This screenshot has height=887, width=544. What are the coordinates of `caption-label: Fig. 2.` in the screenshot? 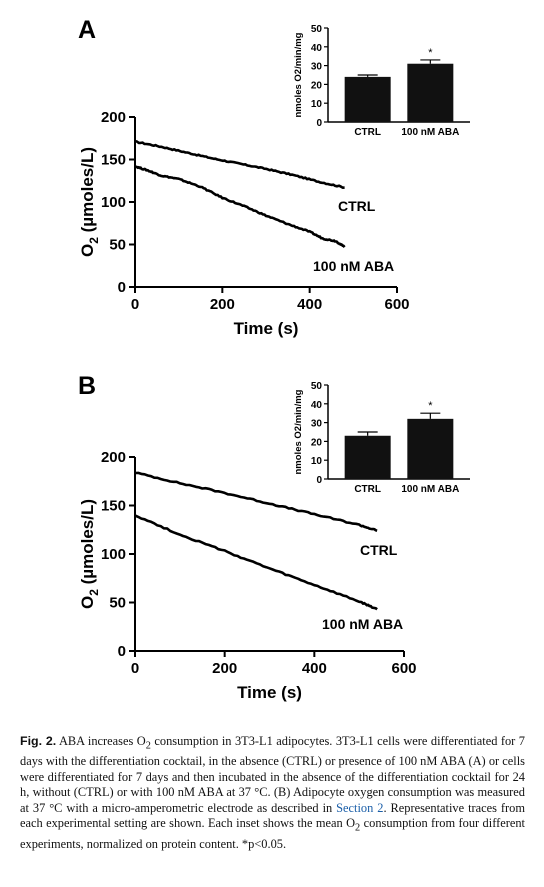 It's located at (38, 741).